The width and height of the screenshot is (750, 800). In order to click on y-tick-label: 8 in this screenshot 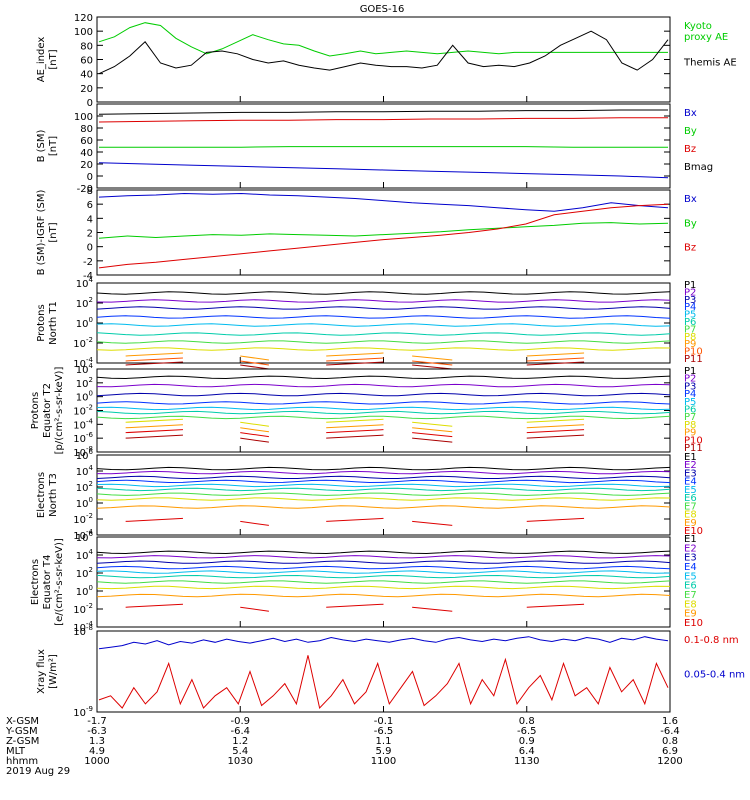, I will do `click(90, 191)`.